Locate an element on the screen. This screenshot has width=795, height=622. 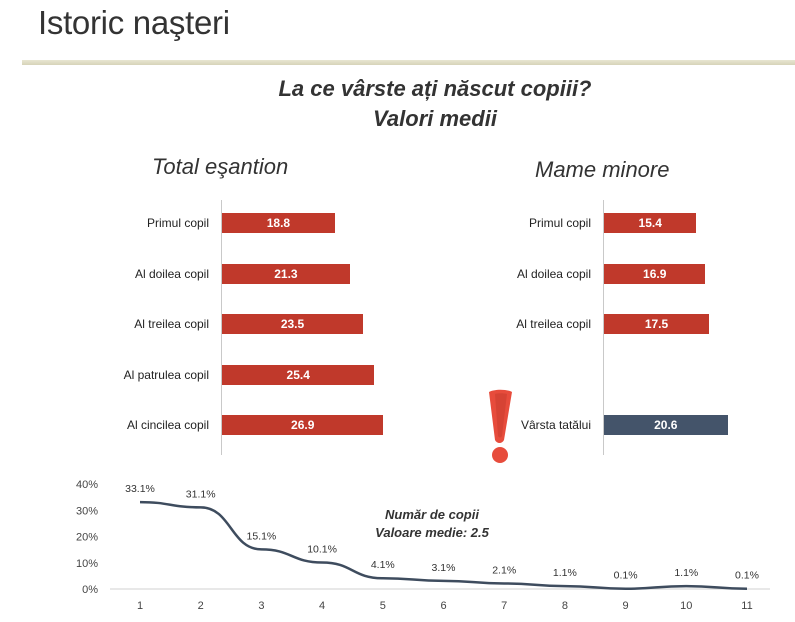
bar-category-label: Al patrulea copil is located at coordinates (166, 374).